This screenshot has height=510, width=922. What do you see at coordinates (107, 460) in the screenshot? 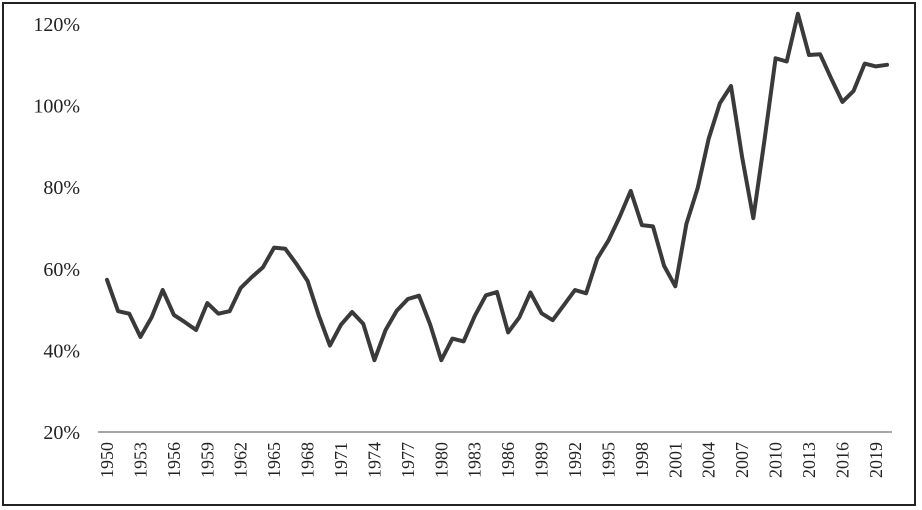
I see `x-tick-label: 1950` at bounding box center [107, 460].